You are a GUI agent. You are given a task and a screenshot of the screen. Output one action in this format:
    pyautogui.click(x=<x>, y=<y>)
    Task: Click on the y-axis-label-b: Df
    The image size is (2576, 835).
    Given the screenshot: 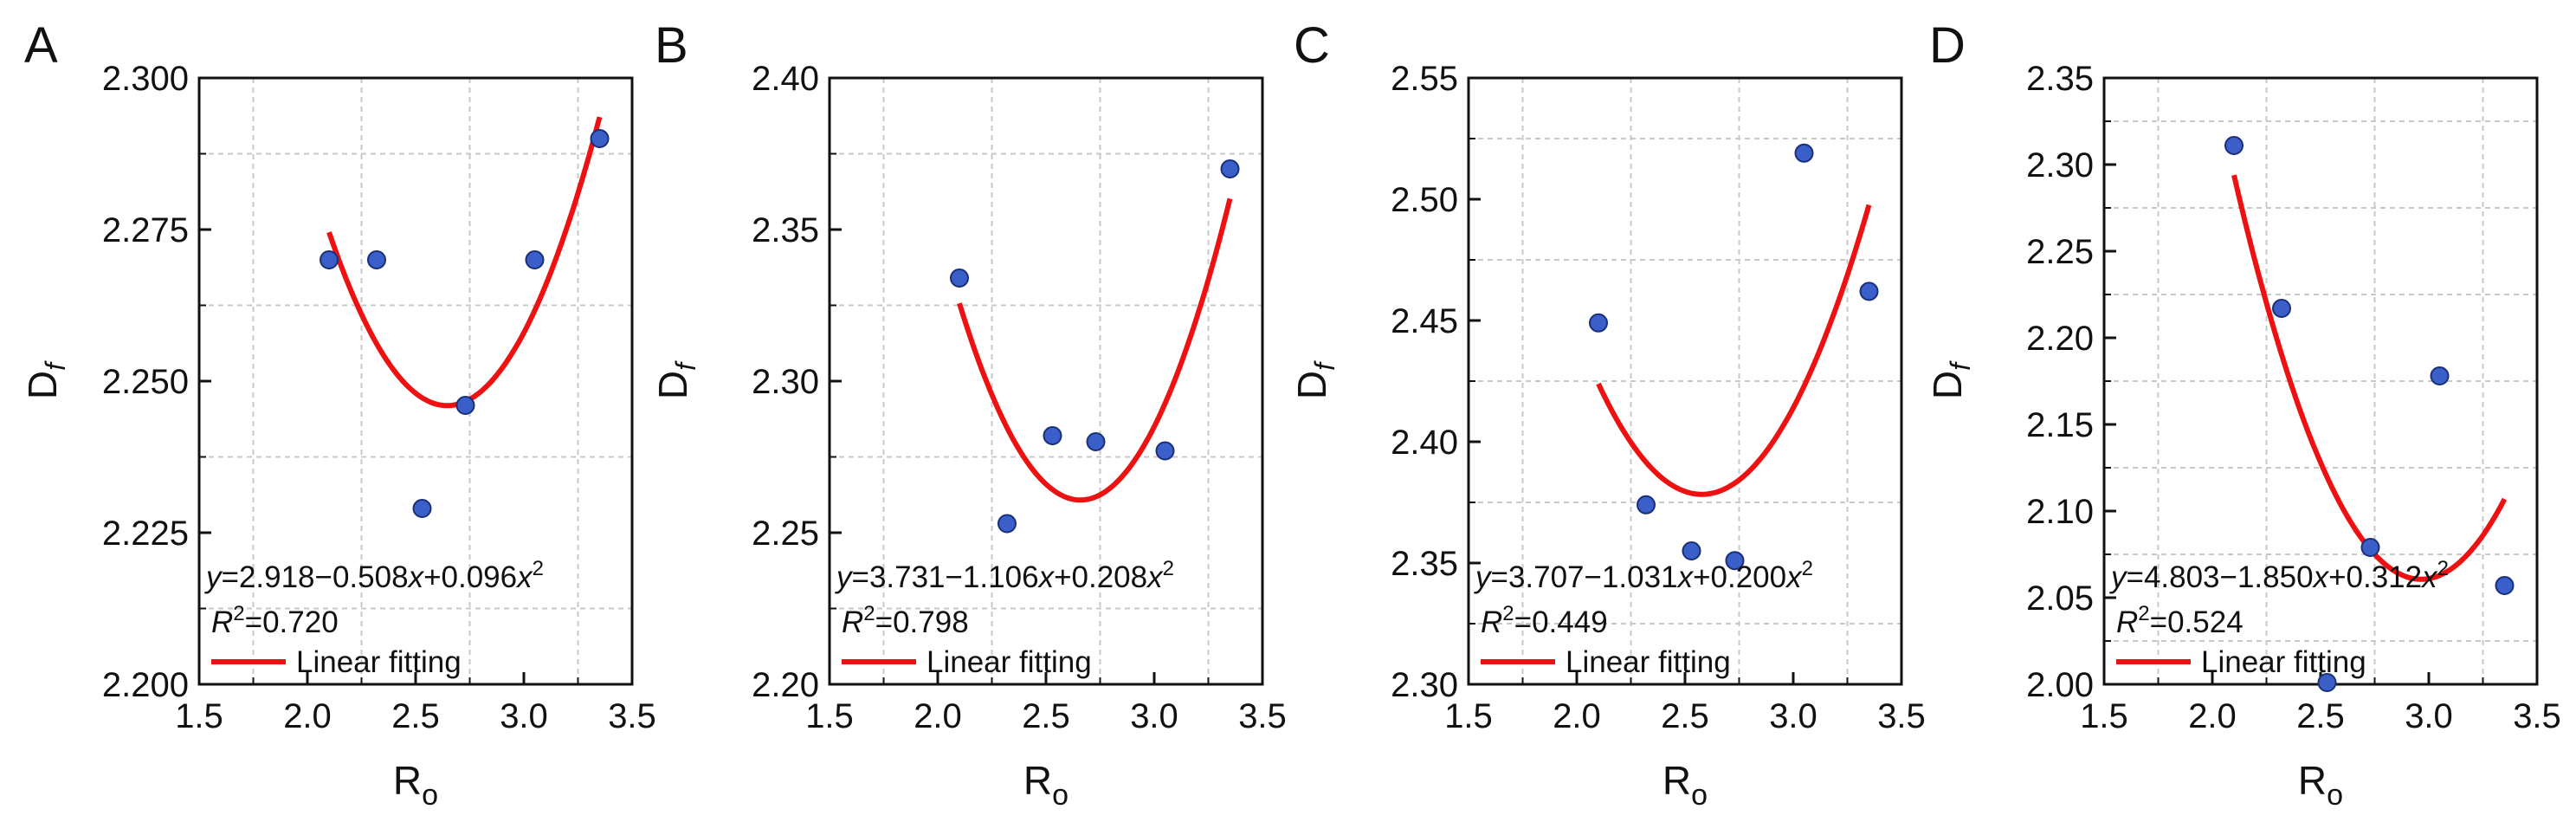 What is the action you would take?
    pyautogui.click(x=675, y=380)
    